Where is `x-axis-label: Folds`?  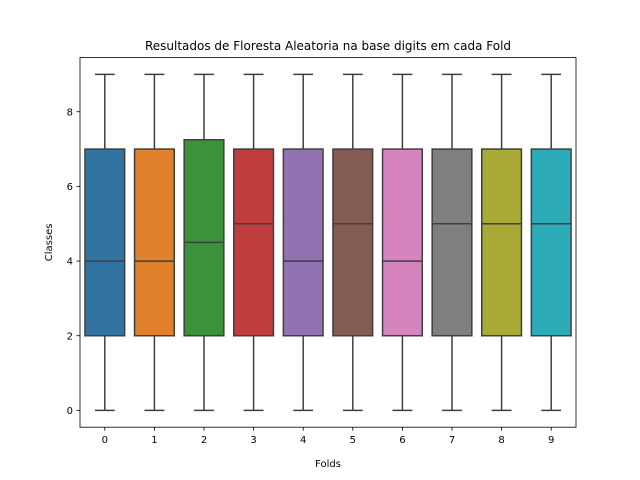 x-axis-label: Folds is located at coordinates (328, 464).